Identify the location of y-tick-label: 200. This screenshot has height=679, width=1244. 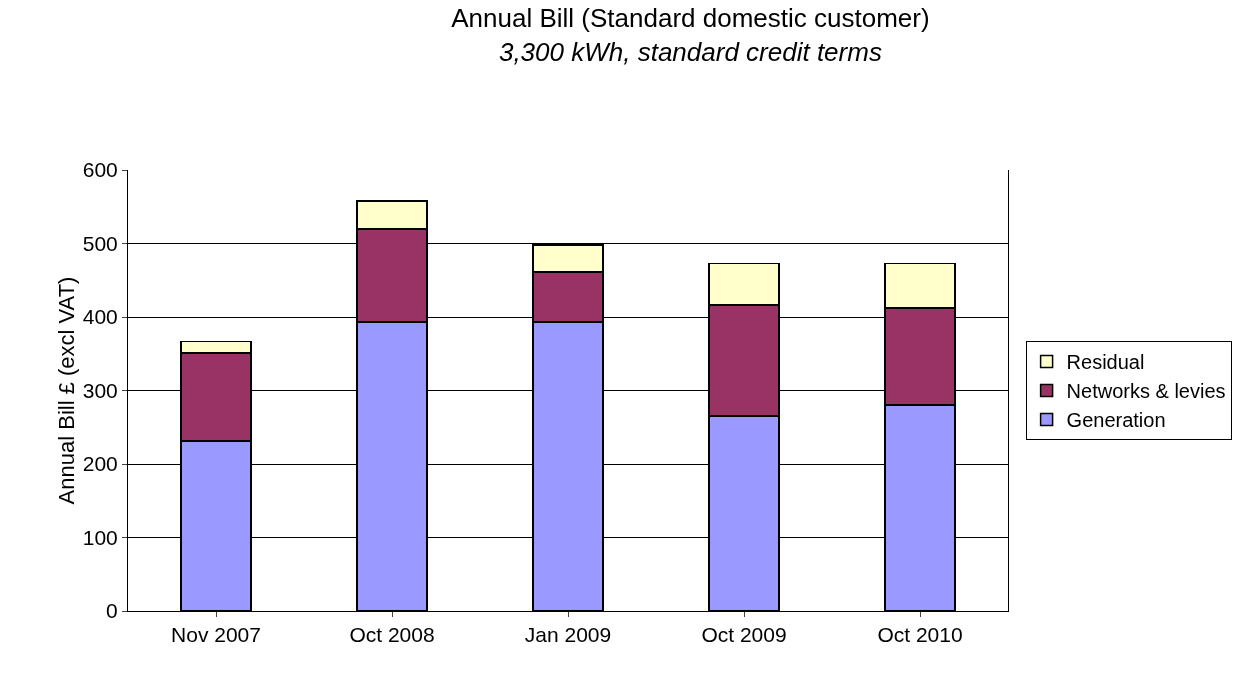
(100, 464).